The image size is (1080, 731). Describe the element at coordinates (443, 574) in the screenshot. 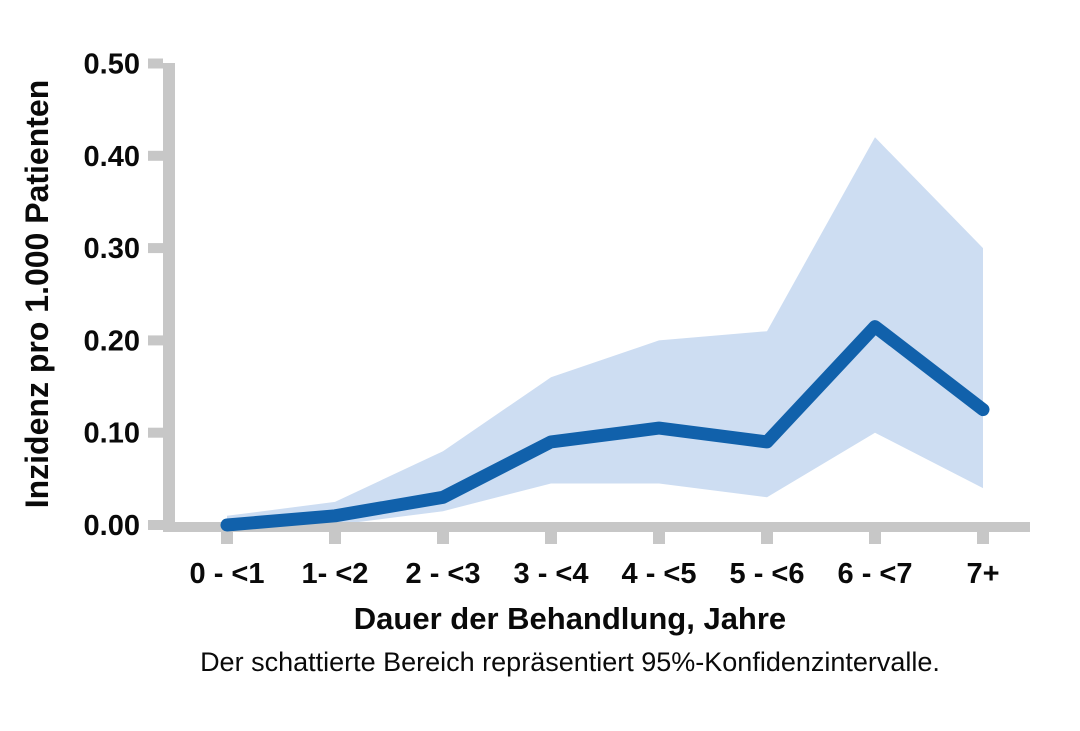

I see `x-tick-label: 2 - <3` at that location.